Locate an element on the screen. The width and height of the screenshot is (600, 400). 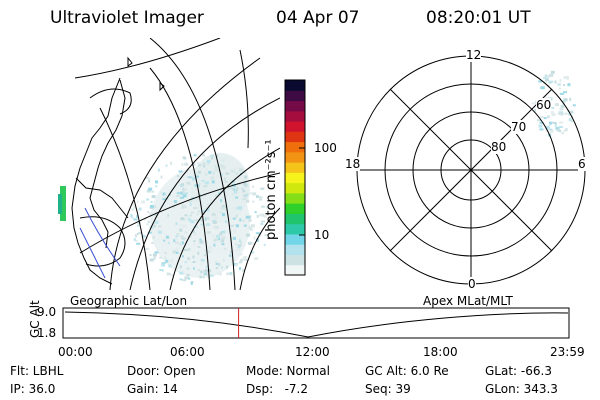
x-tick-0600: 06:00 is located at coordinates (187, 352).